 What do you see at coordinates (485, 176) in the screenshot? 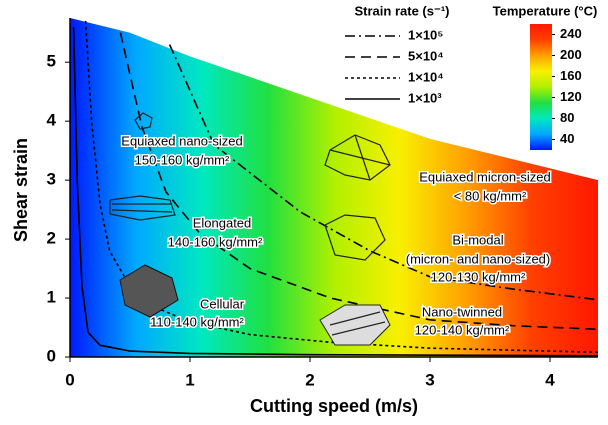
I see `annotation: Equiaxed micron-sized` at bounding box center [485, 176].